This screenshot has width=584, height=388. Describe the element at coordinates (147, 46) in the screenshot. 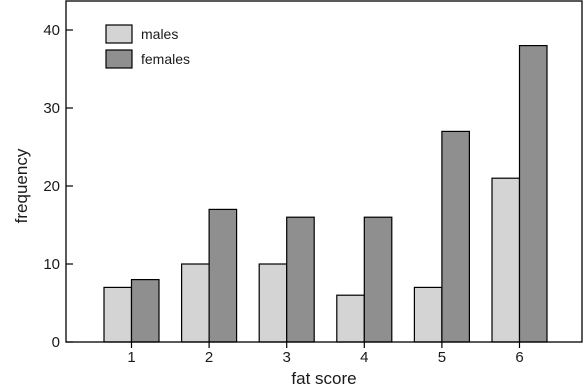

I see `legend: males females` at that location.